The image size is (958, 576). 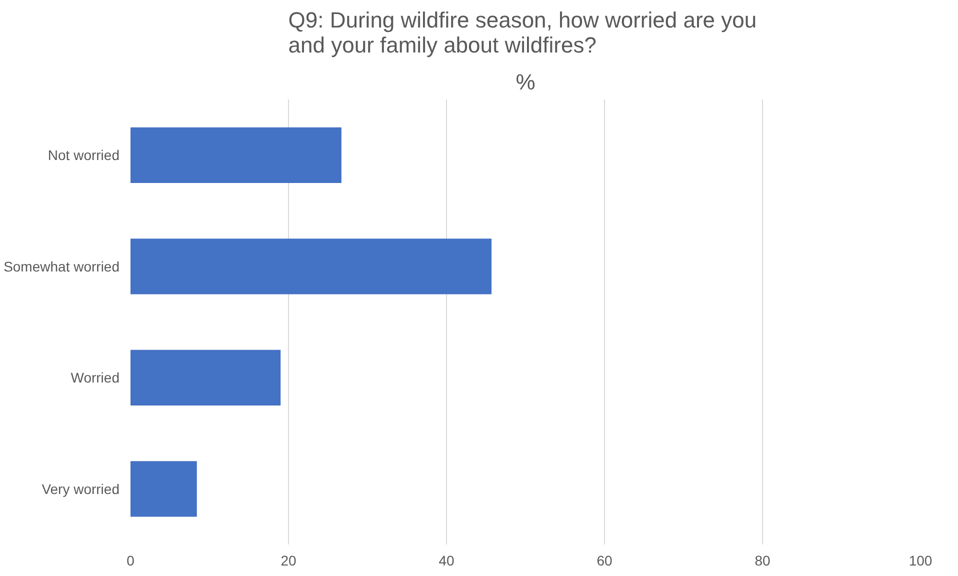 What do you see at coordinates (762, 560) in the screenshot?
I see `x-tick-label: 80` at bounding box center [762, 560].